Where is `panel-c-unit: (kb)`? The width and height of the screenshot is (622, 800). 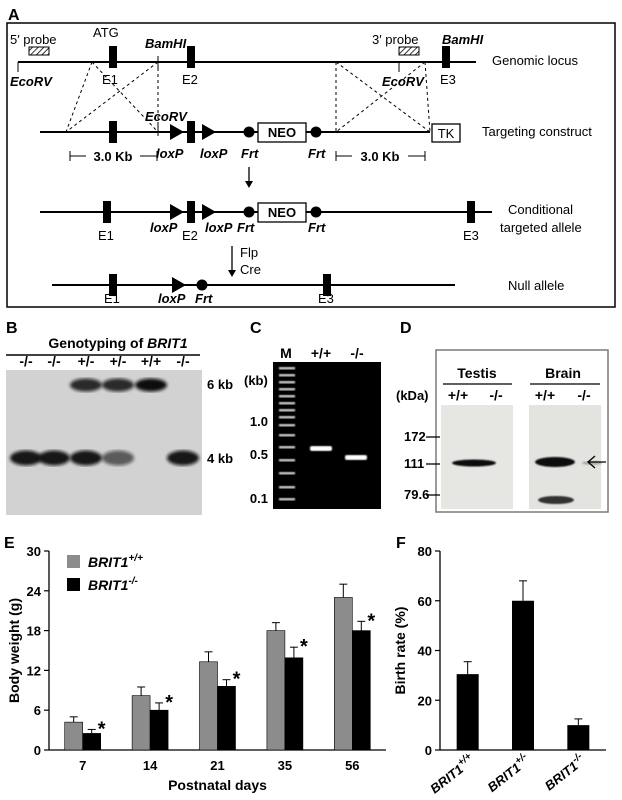
panel-c-unit: (kb) is located at coordinates (256, 380).